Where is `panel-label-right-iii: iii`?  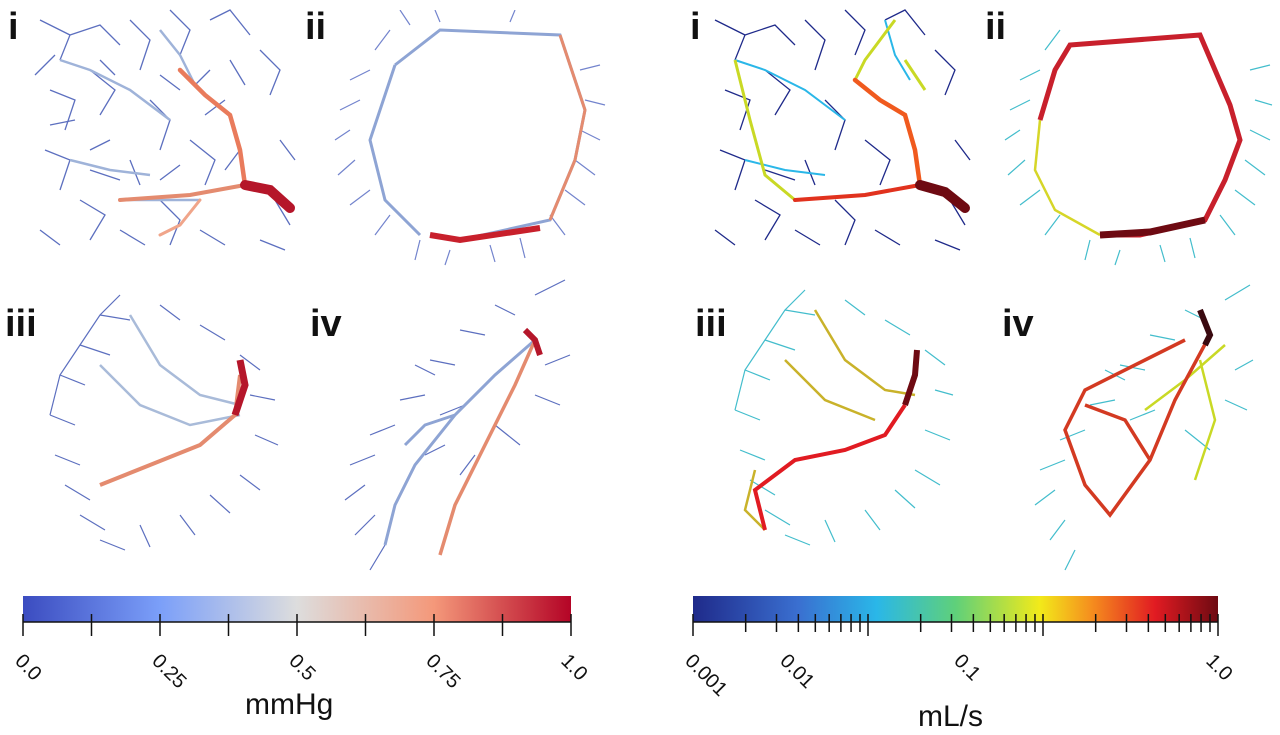 panel-label-right-iii: iii is located at coordinates (711, 324).